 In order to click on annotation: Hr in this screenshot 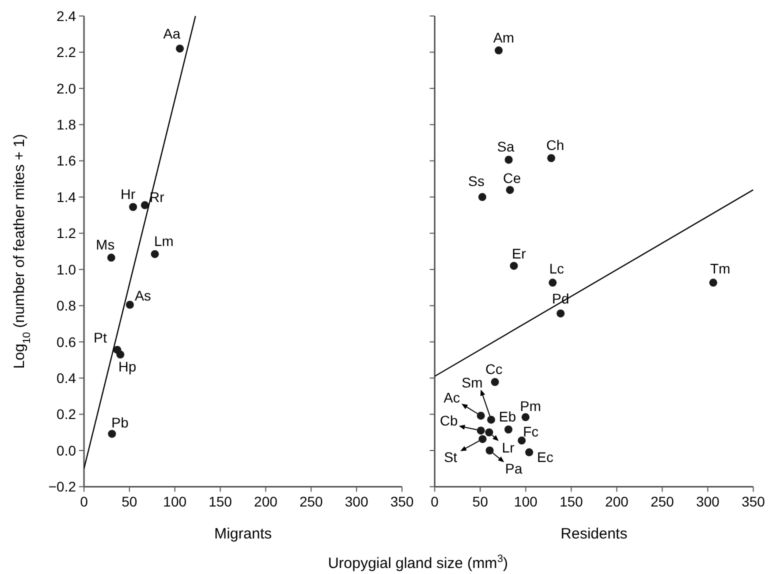, I will do `click(128, 194)`.